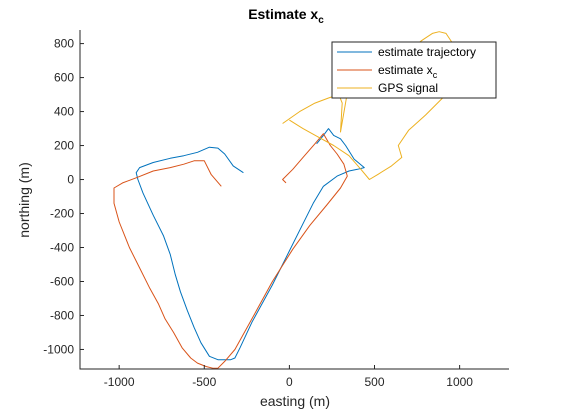  What do you see at coordinates (62, 248) in the screenshot?
I see `y-tick-label: -400` at bounding box center [62, 248].